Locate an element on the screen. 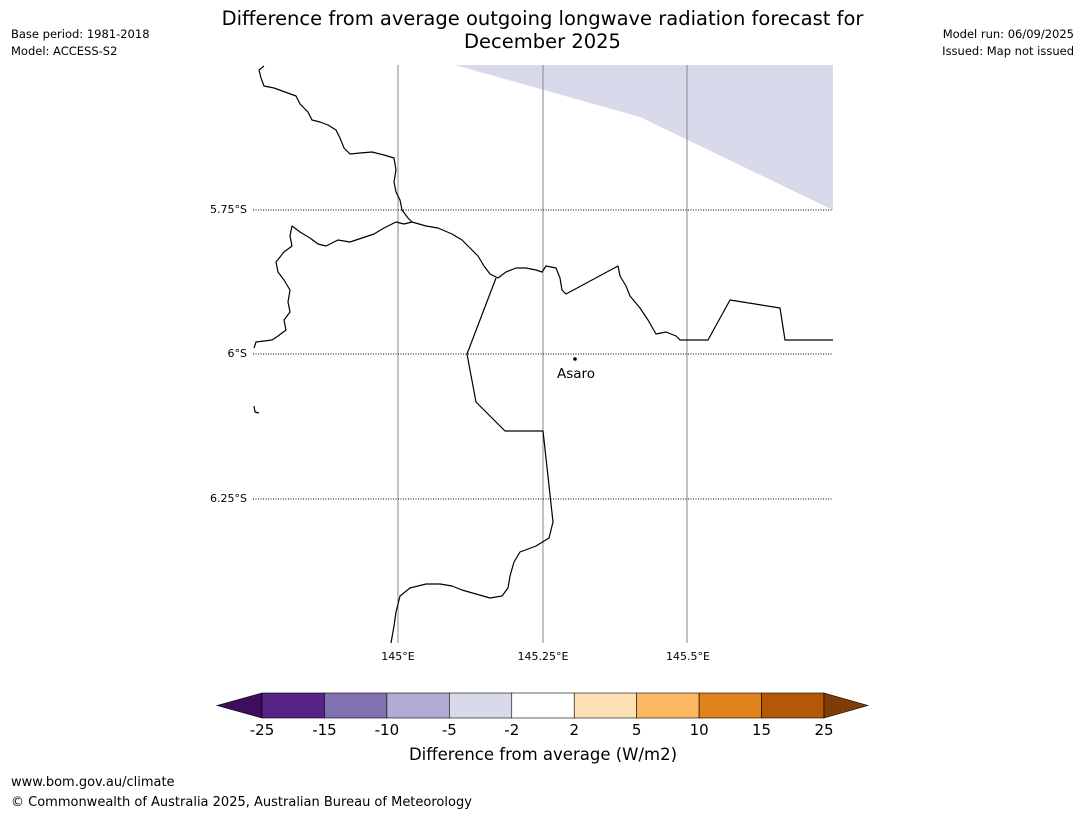  latitude-labels: 5.75°S 6°S 6.25°S is located at coordinates (228, 354).